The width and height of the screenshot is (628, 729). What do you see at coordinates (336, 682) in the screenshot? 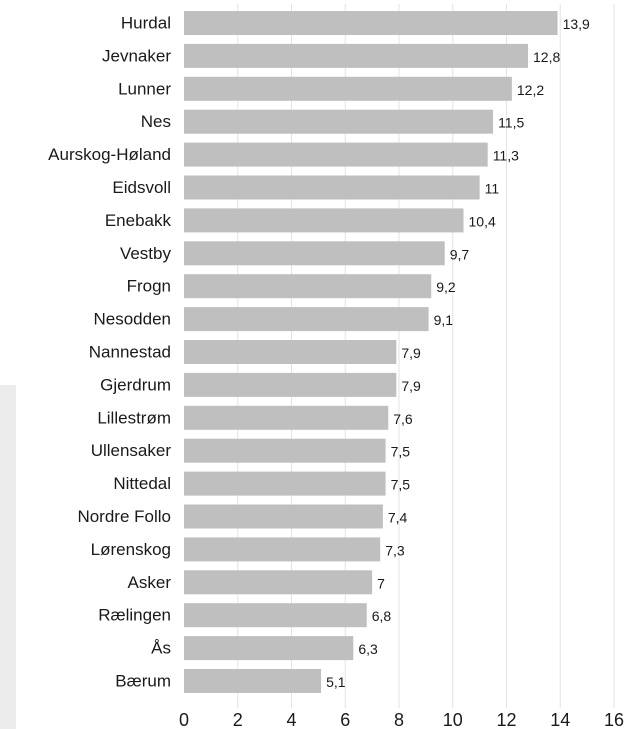
I see `value-label-20: 5,1` at bounding box center [336, 682].